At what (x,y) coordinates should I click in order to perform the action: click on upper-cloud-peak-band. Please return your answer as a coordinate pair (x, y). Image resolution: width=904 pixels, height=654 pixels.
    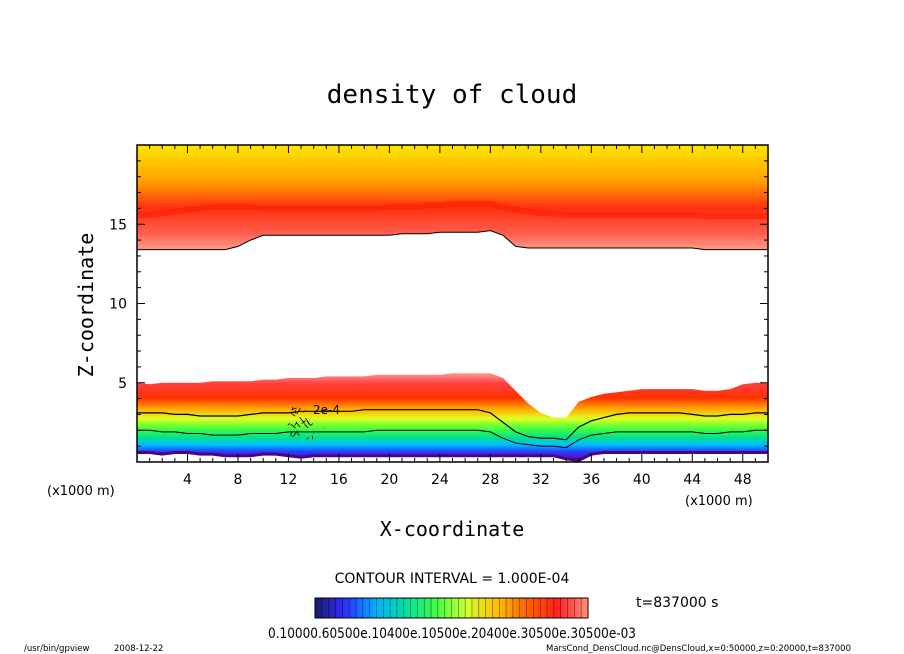
    Looking at the image, I should click on (452, 210).